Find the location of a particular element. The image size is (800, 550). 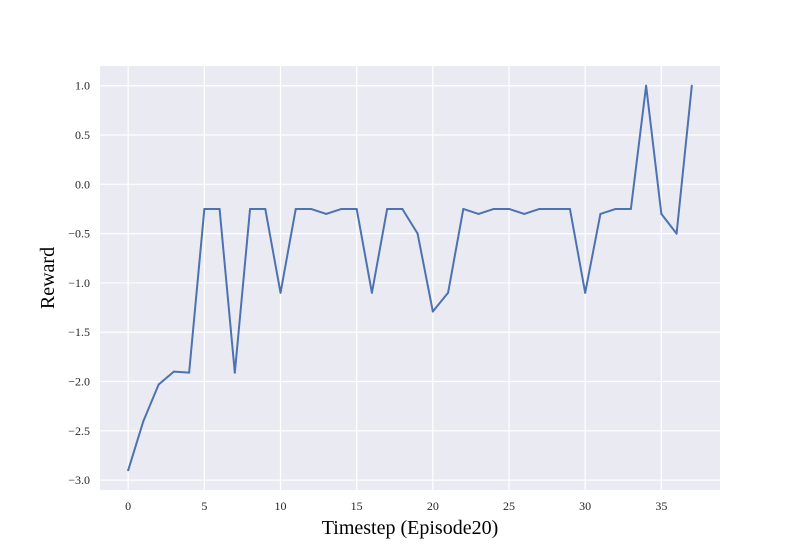

y-tick-label: −2.5 is located at coordinates (79, 431).